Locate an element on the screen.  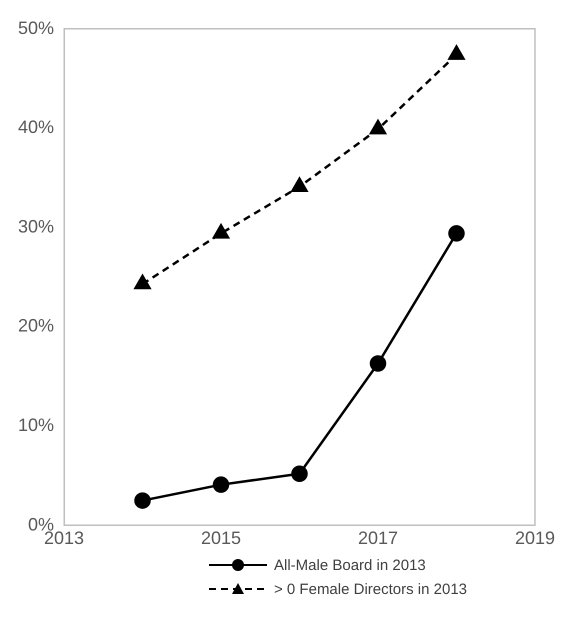
y-tick-label: 30% is located at coordinates (36, 226).